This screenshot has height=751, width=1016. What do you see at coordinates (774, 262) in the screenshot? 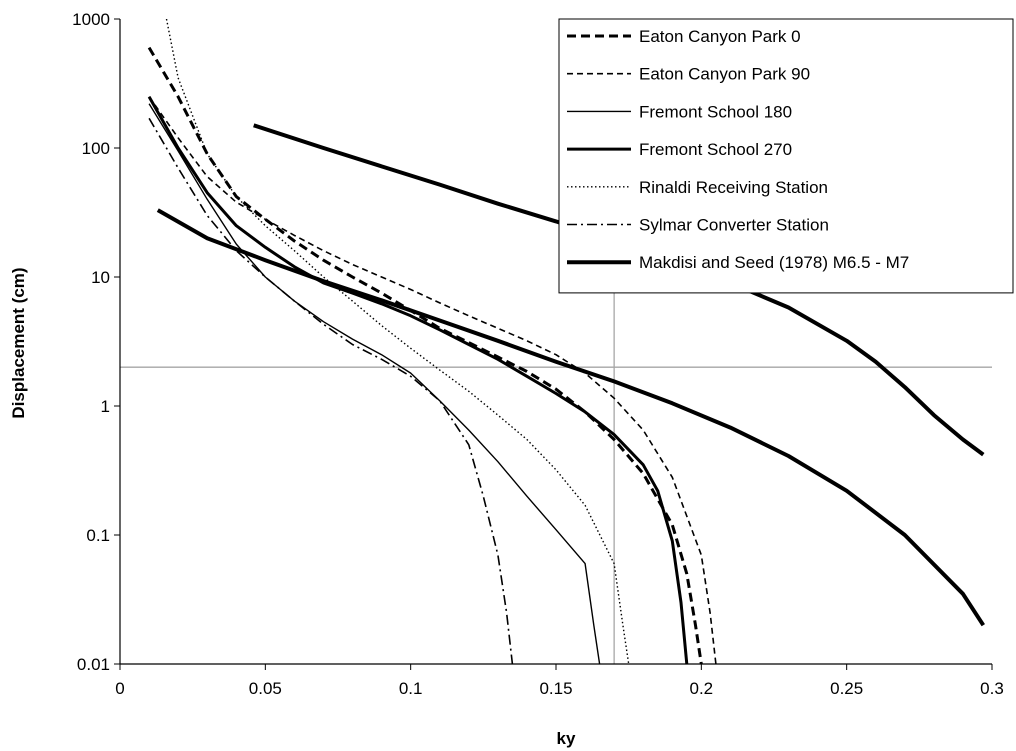
I see `legend-label: Makdisi and Seed (1978) M6.5 - M7` at bounding box center [774, 262].